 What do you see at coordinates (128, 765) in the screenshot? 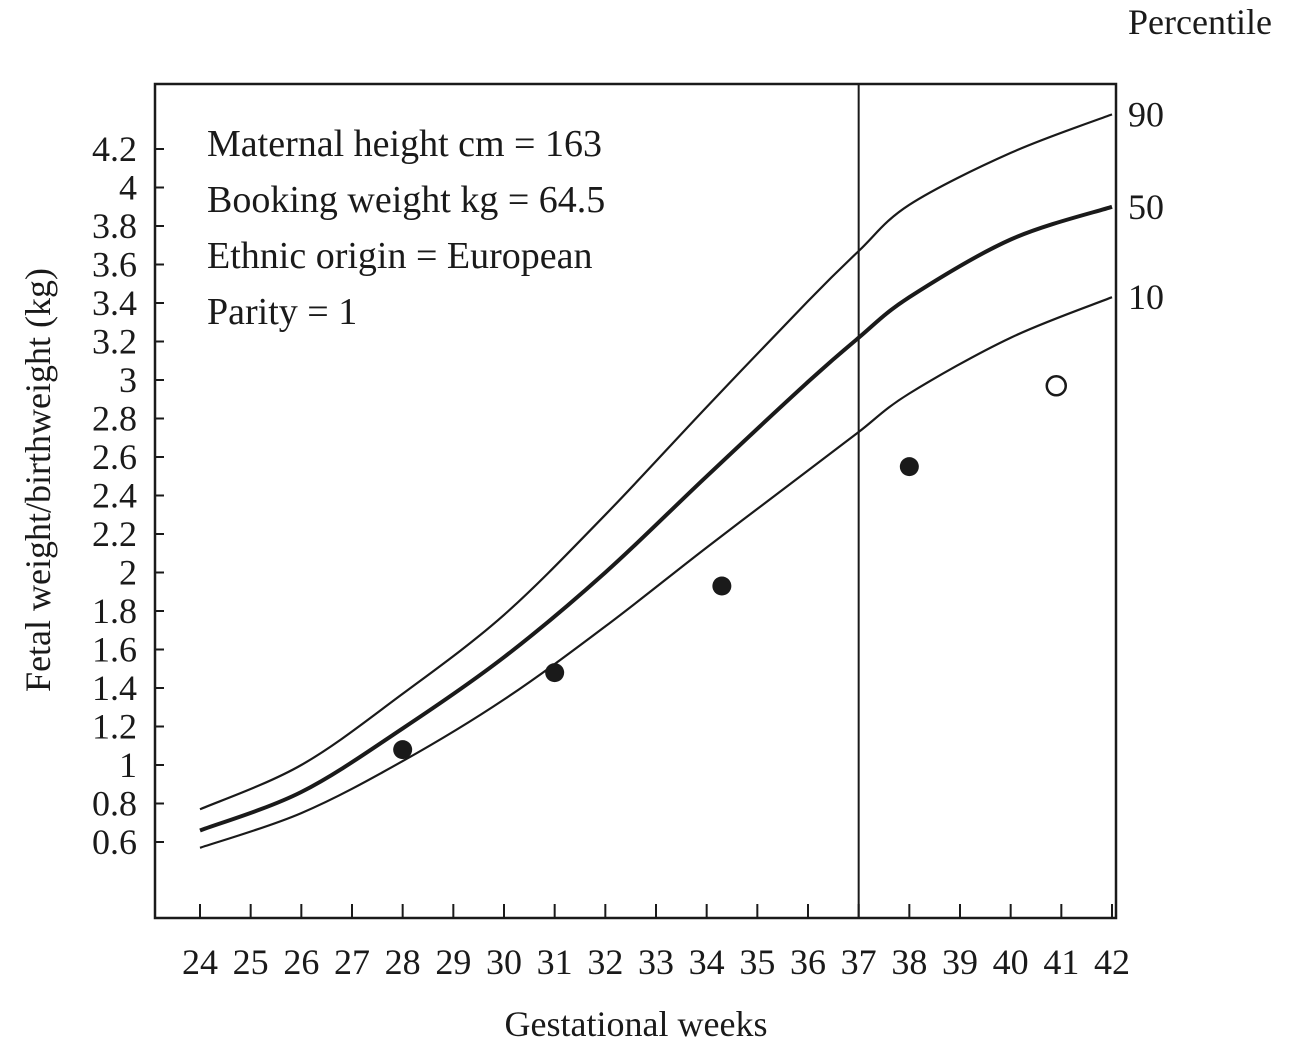
I see `y-tick-label: 1` at bounding box center [128, 765].